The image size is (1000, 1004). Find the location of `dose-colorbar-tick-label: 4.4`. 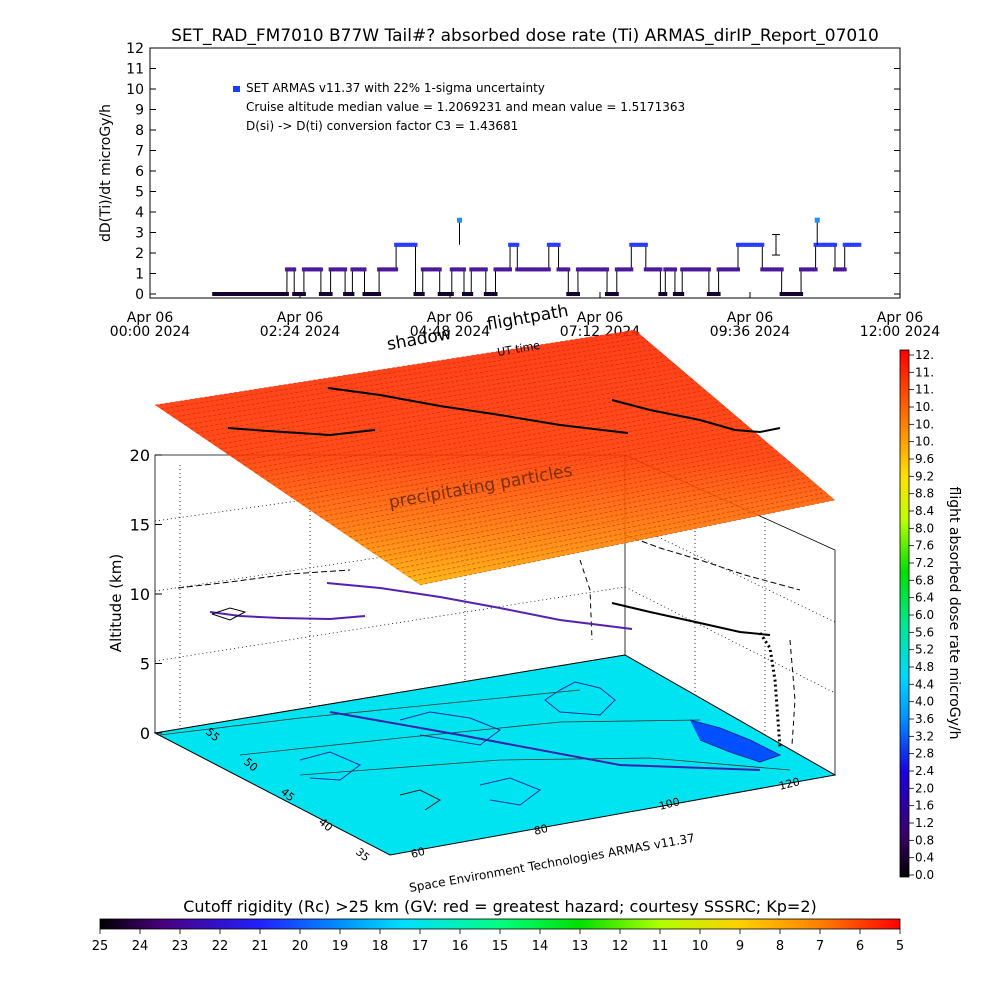

dose-colorbar-tick-label: 4.4 is located at coordinates (924, 684).